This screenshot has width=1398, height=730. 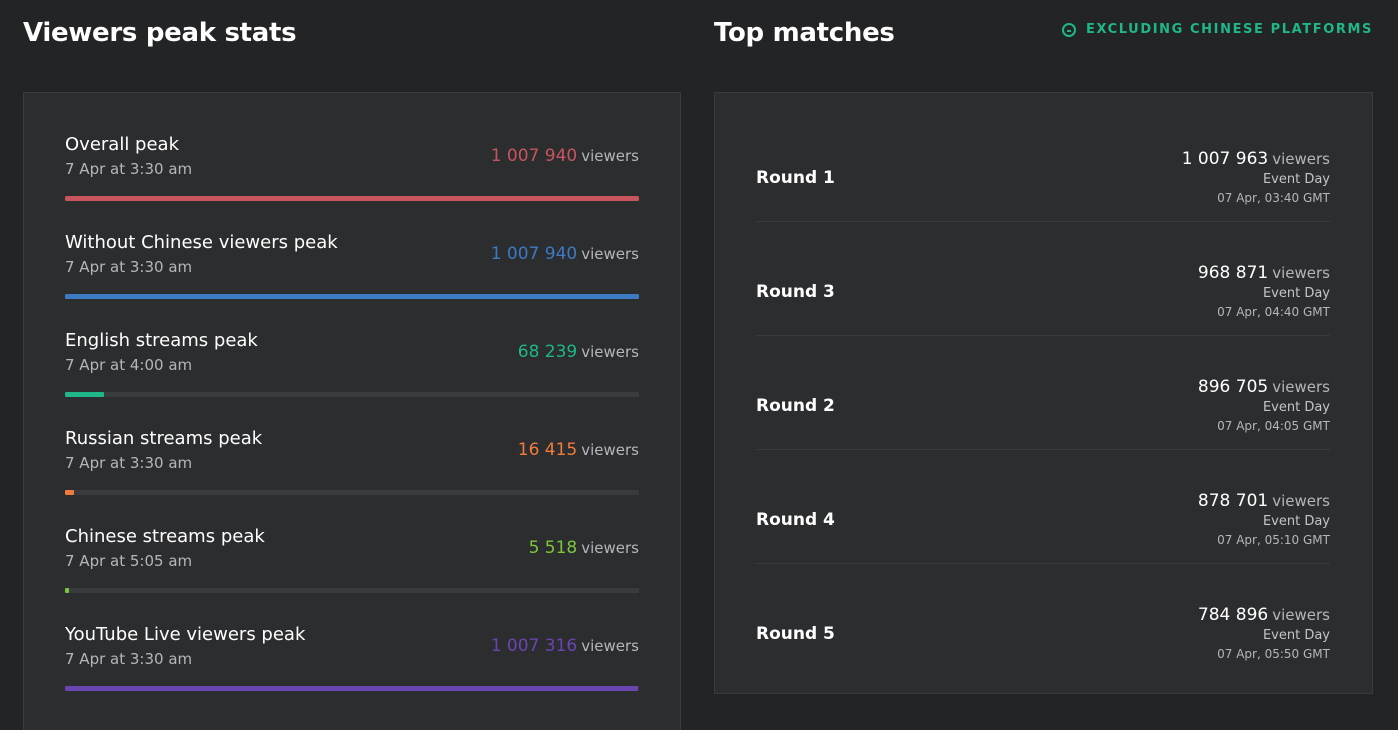 I want to click on match-time: 07 Apr, 05:50 GMT, so click(x=1273, y=654).